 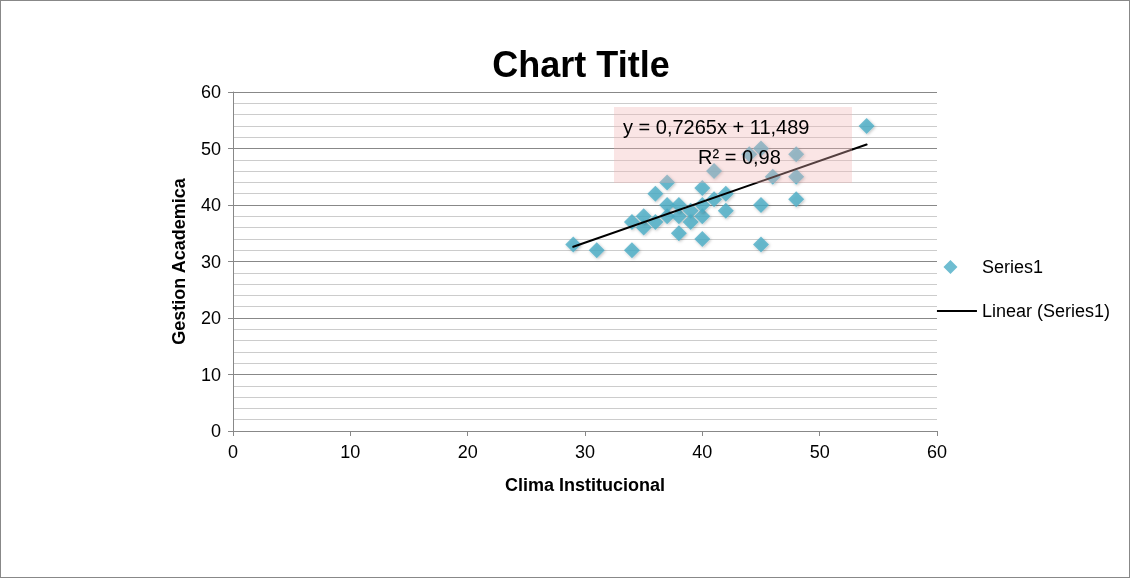 I want to click on annotation: y = 0,7265x + 11,489, so click(x=716, y=127).